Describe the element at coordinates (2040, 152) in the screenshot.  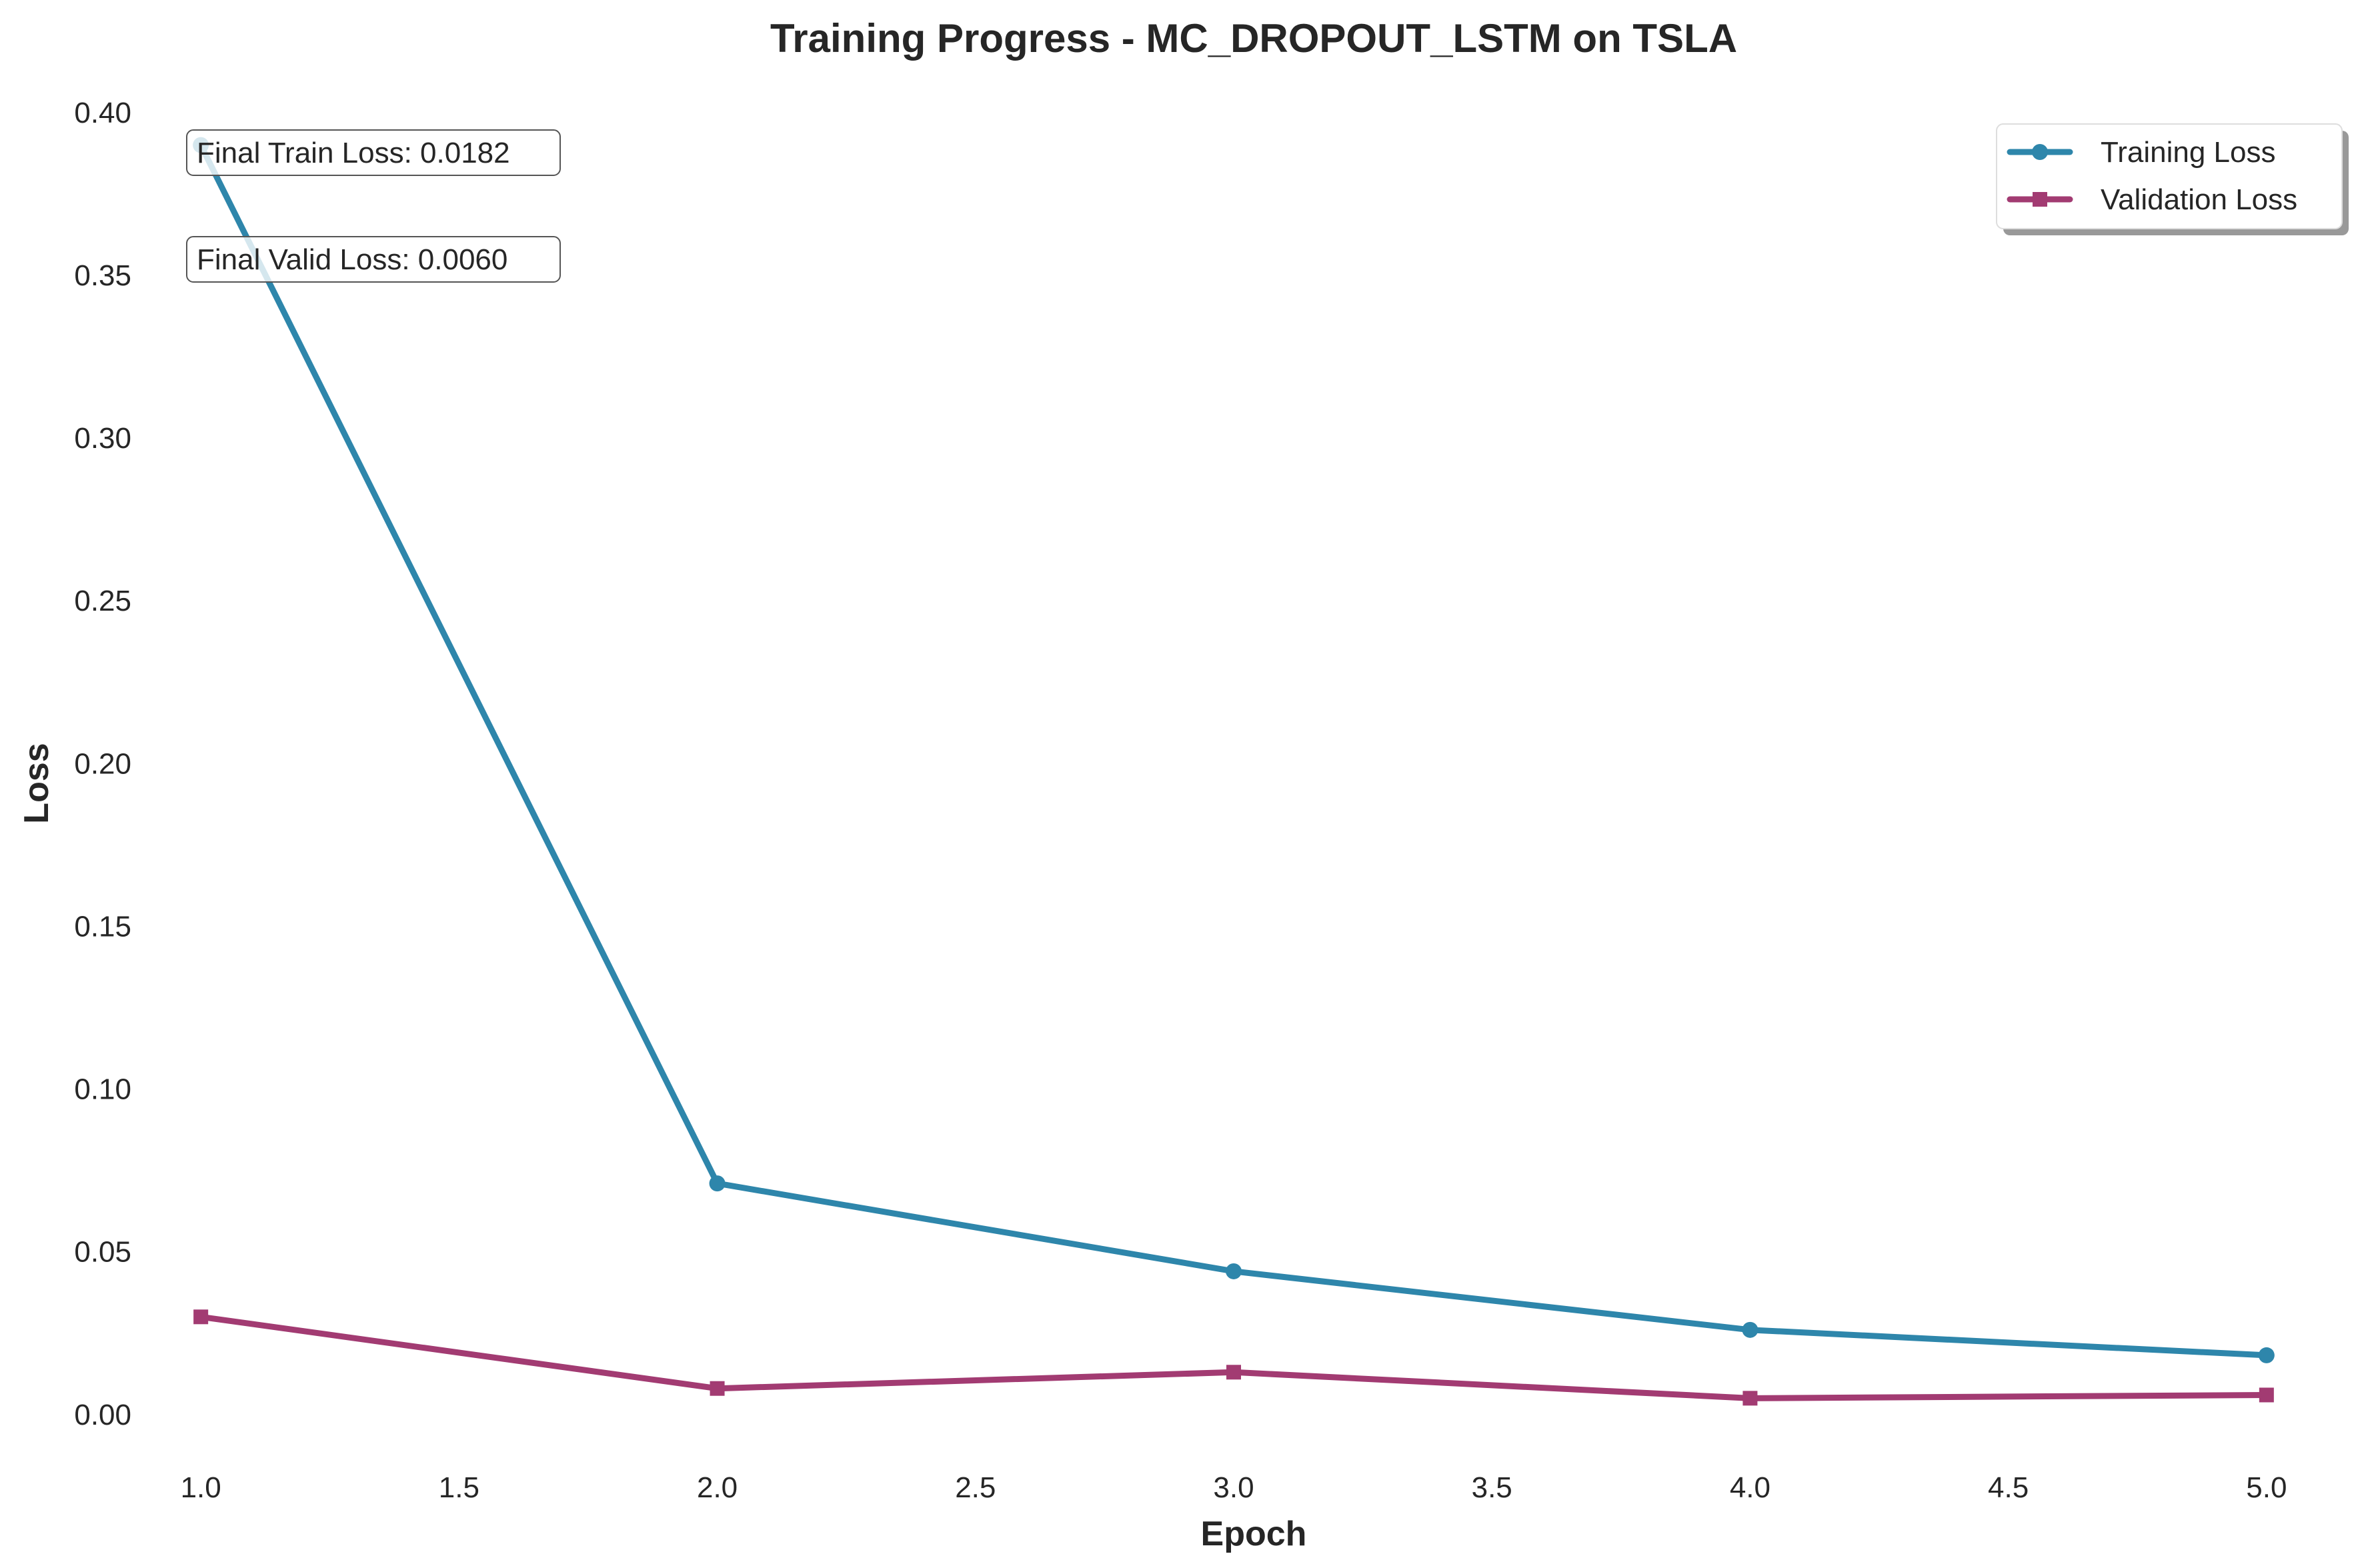
I see `legend-marker-circle` at that location.